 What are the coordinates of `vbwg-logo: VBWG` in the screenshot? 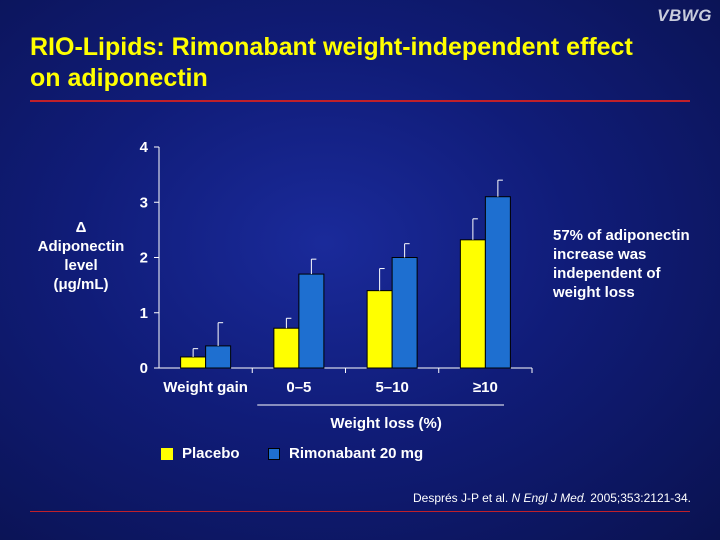 It's located at (684, 15).